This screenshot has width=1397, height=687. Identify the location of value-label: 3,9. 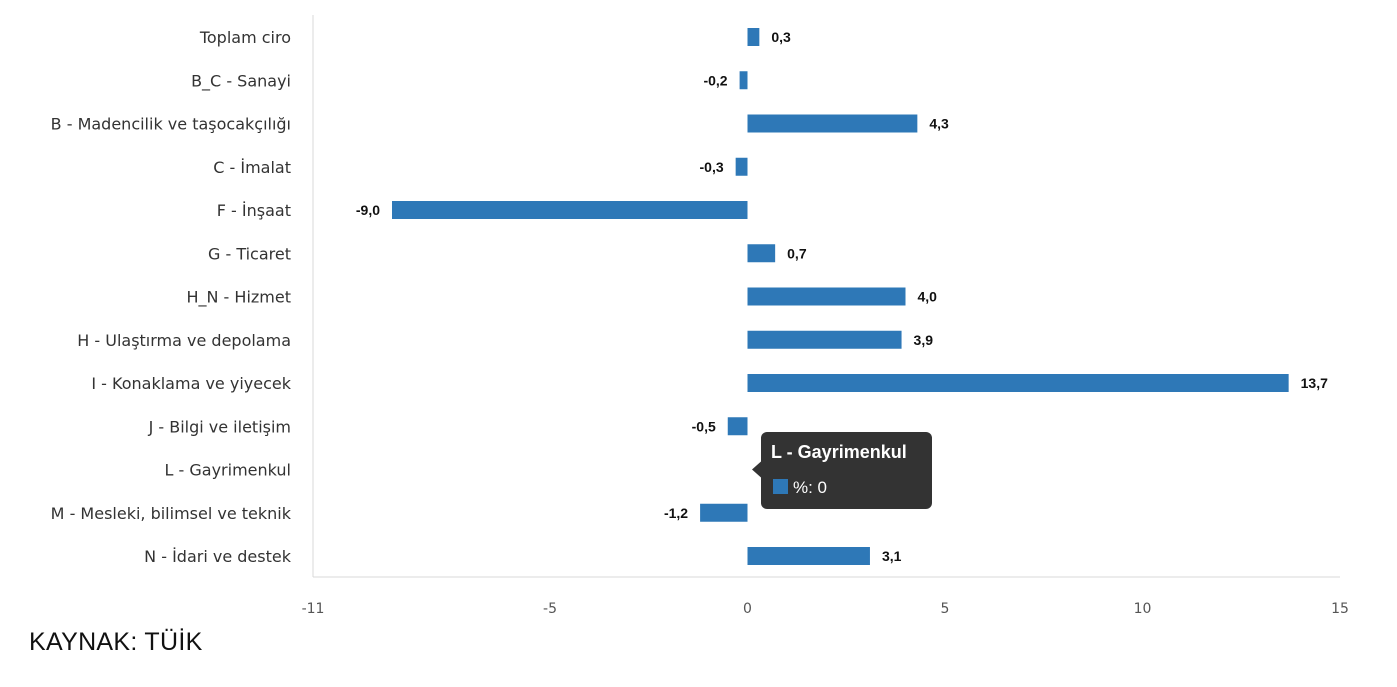
(924, 340).